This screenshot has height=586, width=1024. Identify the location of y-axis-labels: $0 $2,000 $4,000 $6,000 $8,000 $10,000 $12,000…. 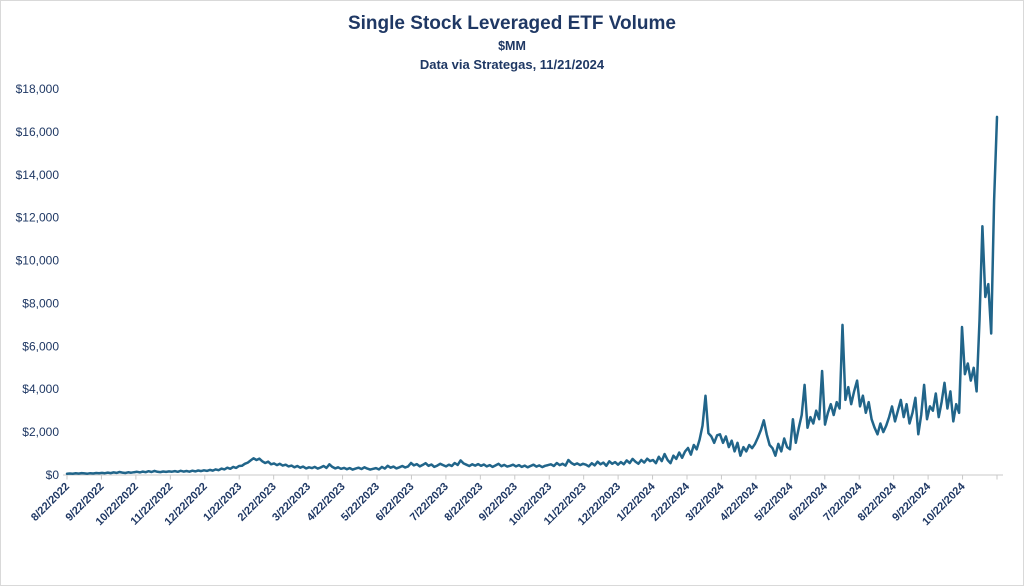
(38, 282).